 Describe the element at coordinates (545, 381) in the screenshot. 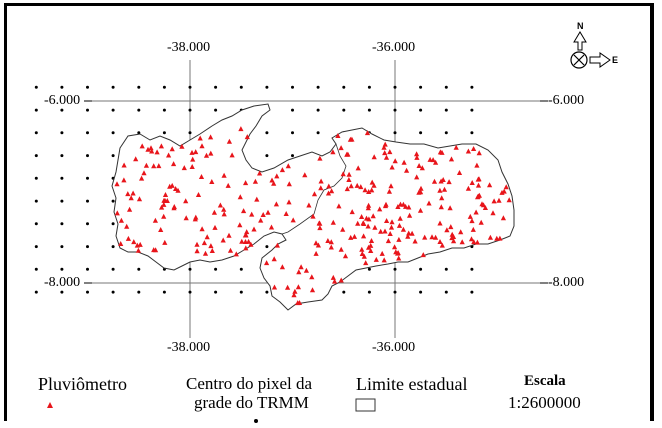

I see `legend-escala-title: Escala` at that location.